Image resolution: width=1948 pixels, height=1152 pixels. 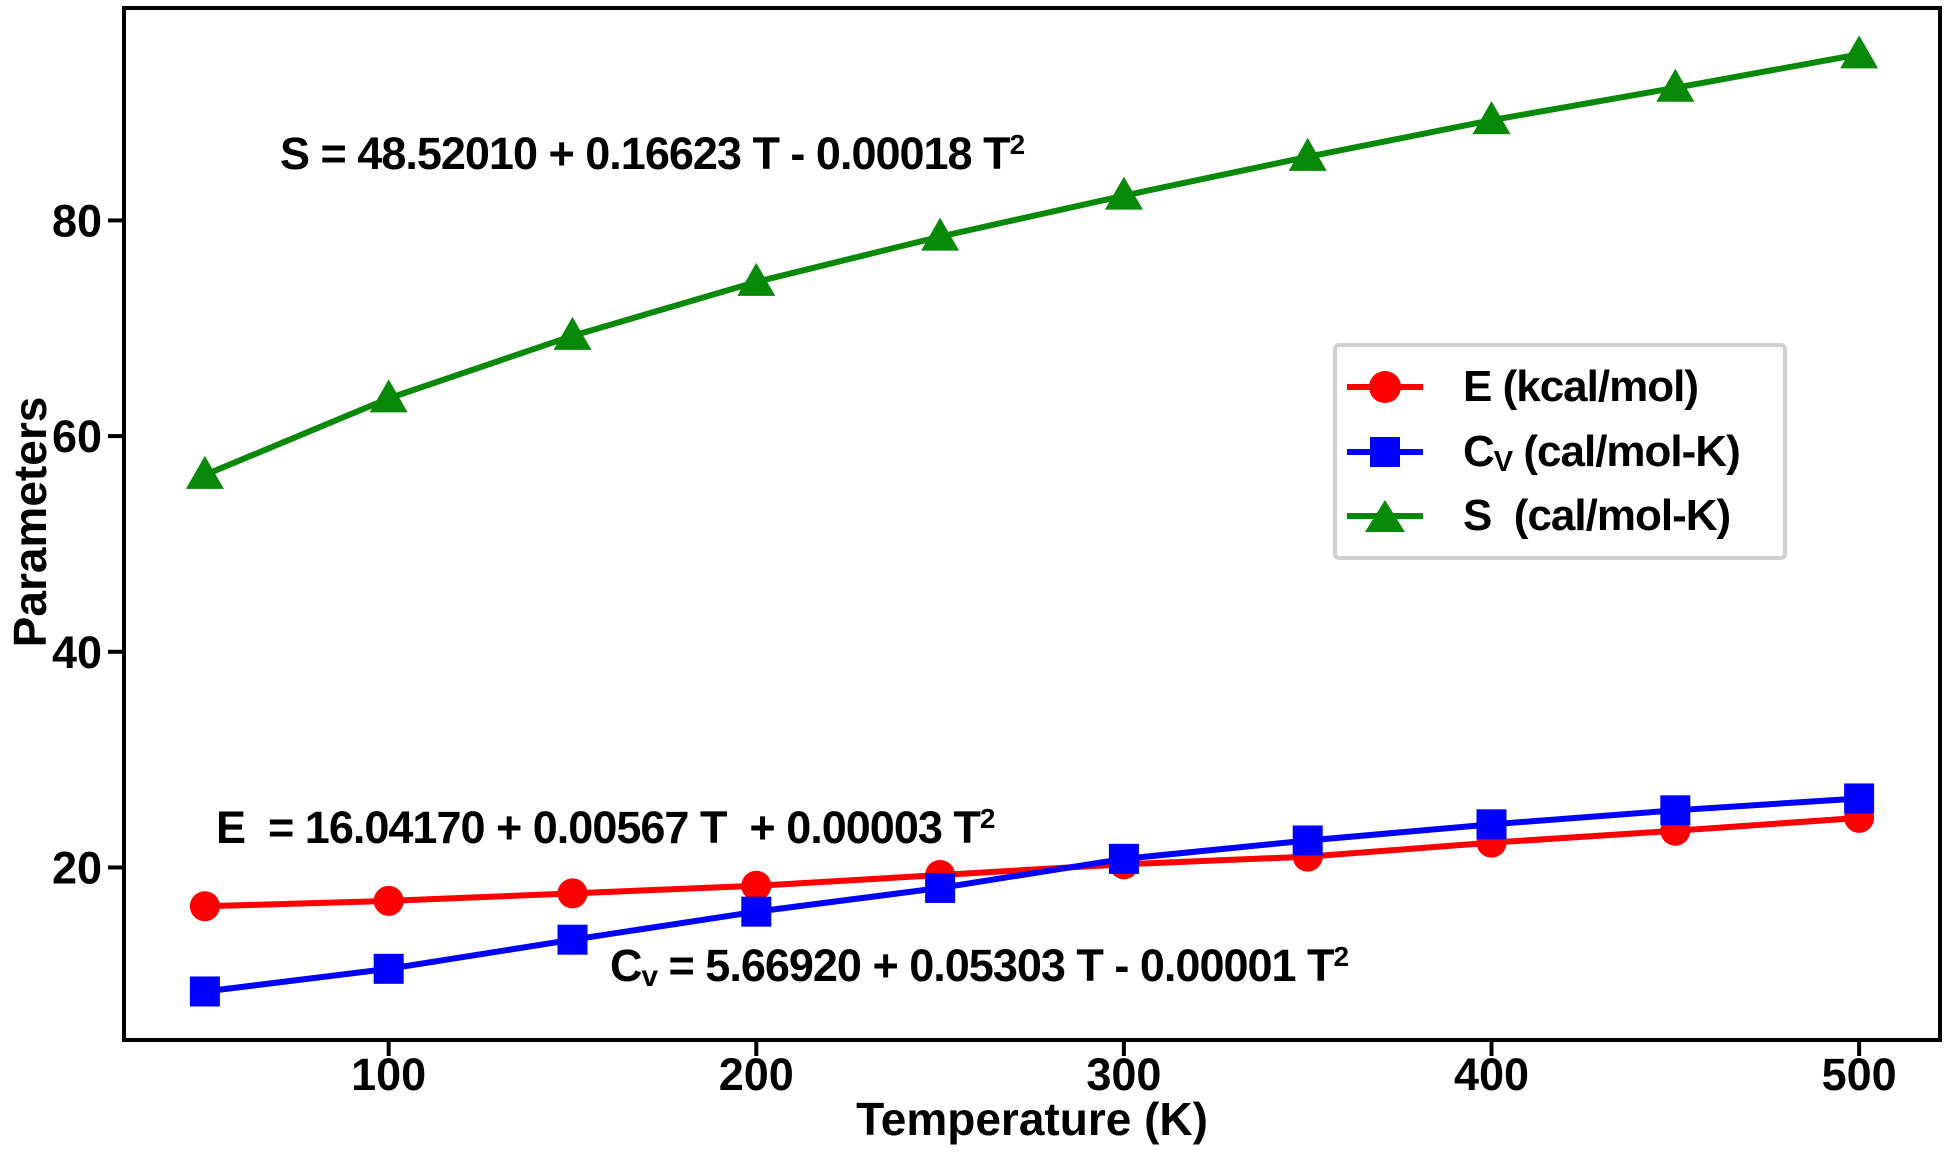 What do you see at coordinates (77, 436) in the screenshot?
I see `y-tick-label: 60` at bounding box center [77, 436].